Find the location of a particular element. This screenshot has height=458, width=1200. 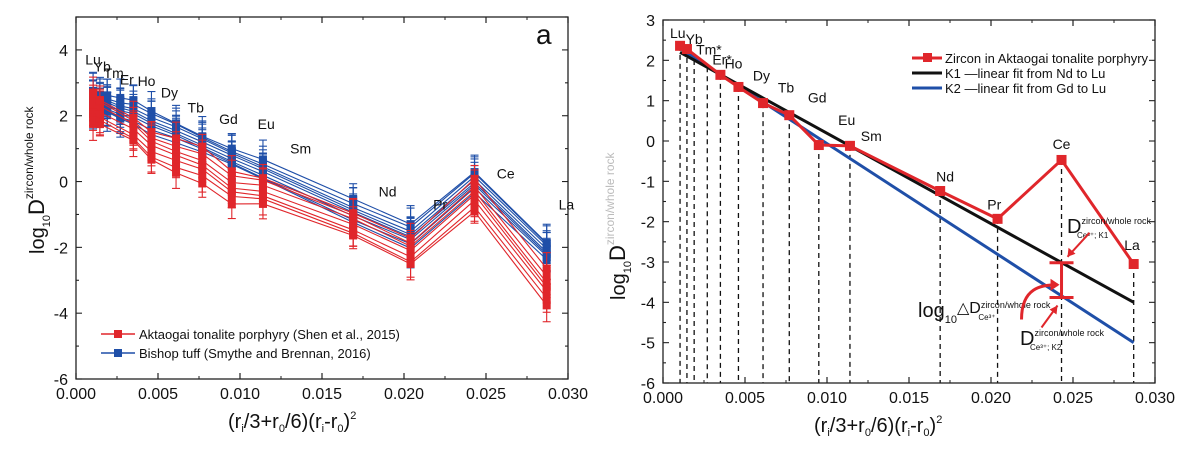

element-label-sm: Sm is located at coordinates (300, 149).